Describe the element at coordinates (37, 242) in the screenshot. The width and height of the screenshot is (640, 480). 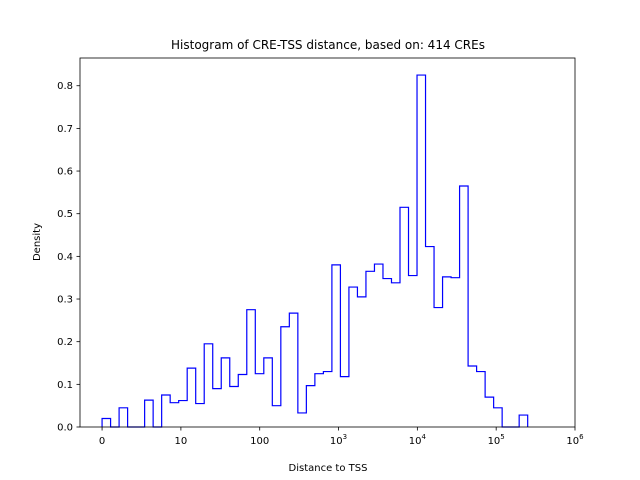
I see `y-axis-label: Density` at that location.